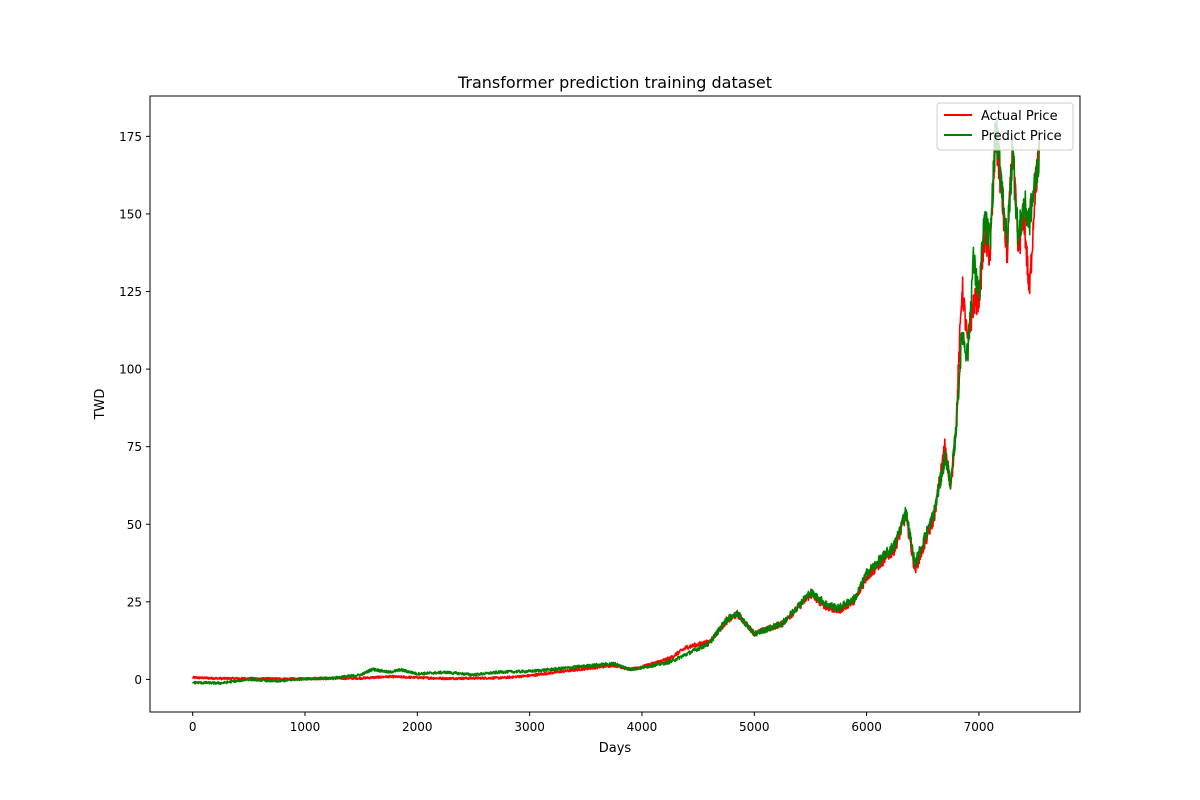 The image size is (1200, 800). What do you see at coordinates (130, 370) in the screenshot?
I see `y-tick-label: 100` at bounding box center [130, 370].